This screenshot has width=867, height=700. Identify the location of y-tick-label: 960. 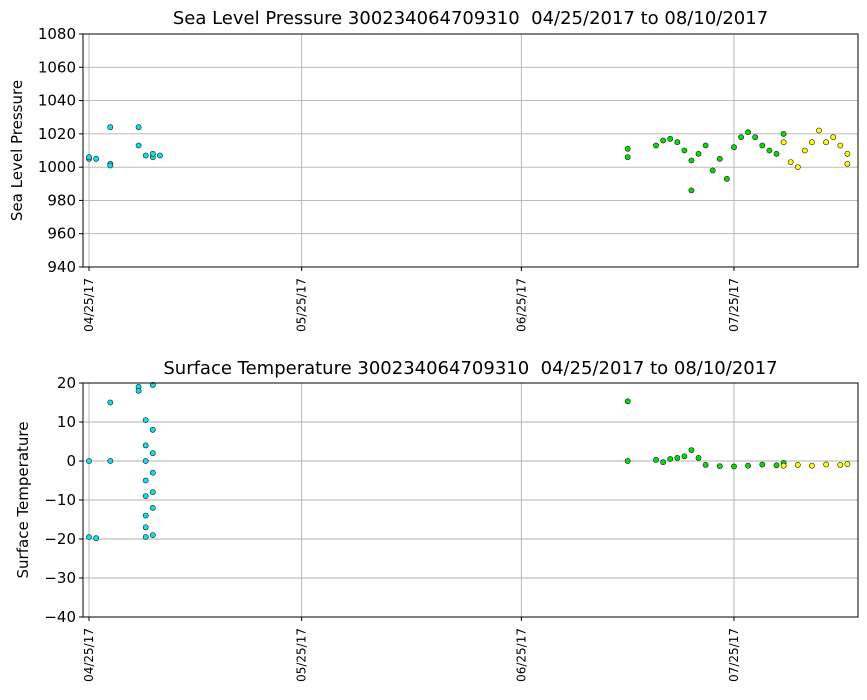
(61, 234).